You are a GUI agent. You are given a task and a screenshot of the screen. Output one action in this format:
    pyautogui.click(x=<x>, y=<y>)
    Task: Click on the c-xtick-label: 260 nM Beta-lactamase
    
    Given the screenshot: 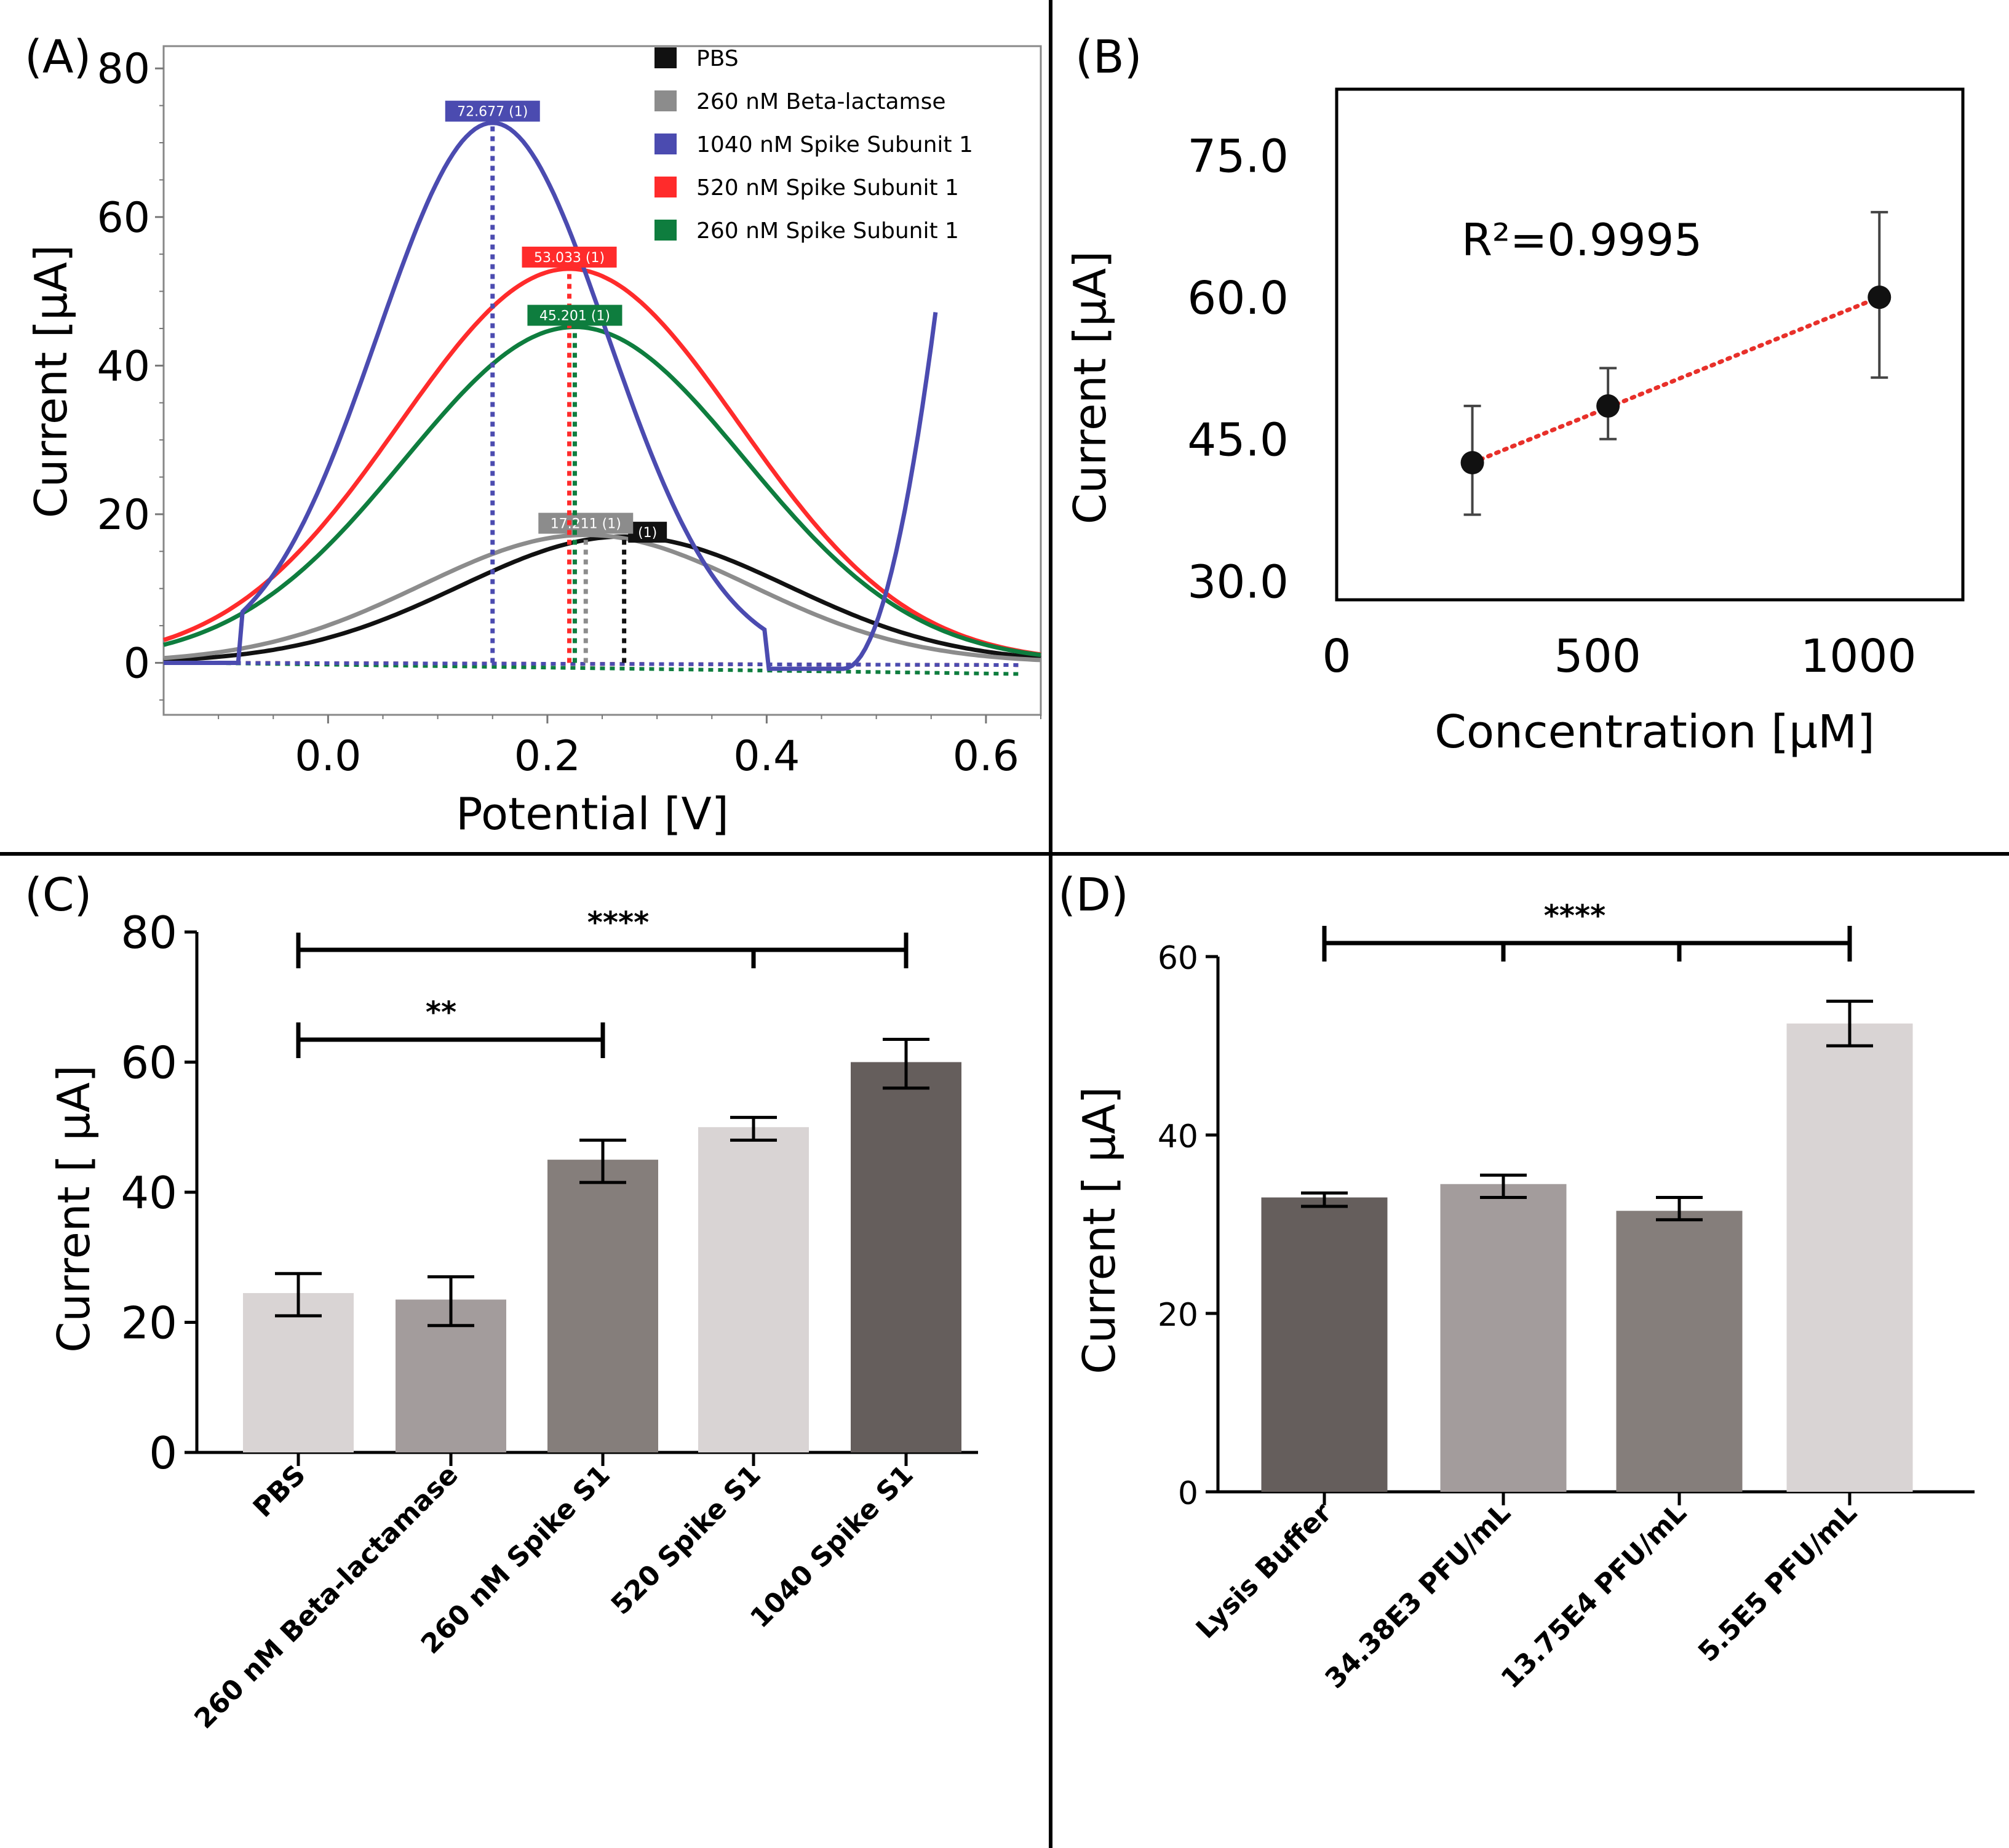 What is the action you would take?
    pyautogui.click(x=326, y=1597)
    